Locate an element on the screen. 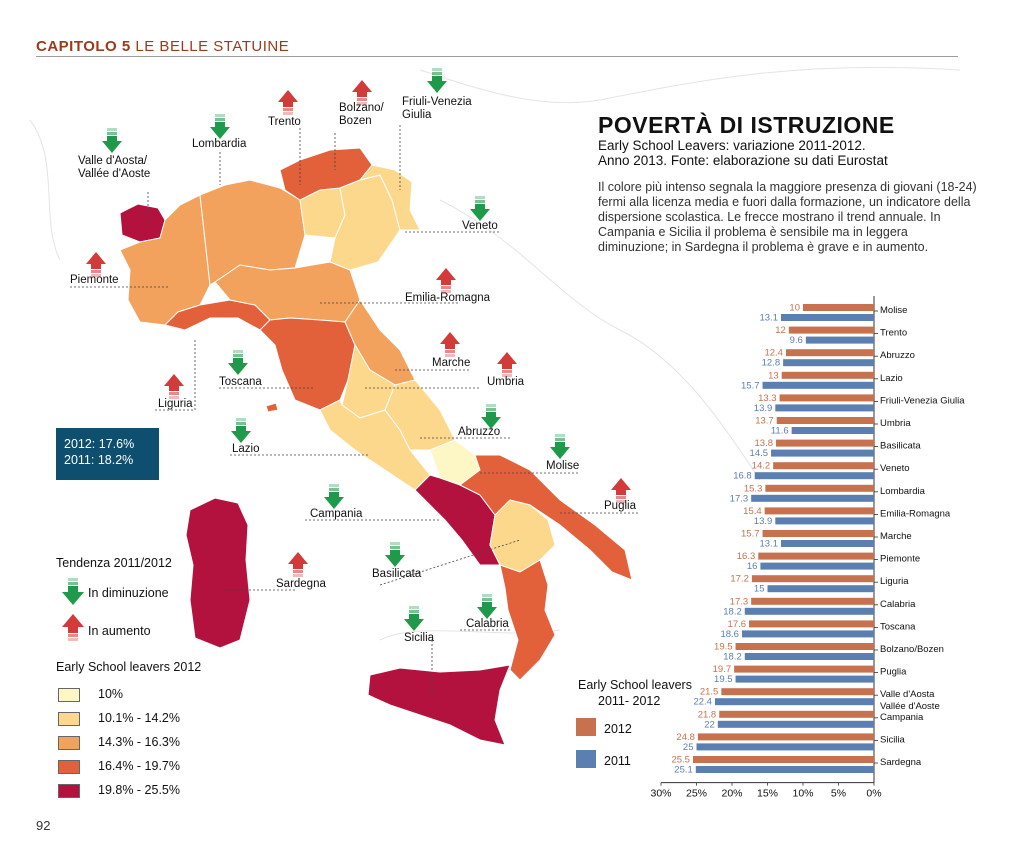 The height and width of the screenshot is (851, 1024). value-label-2012-0: 10 is located at coordinates (794, 308).